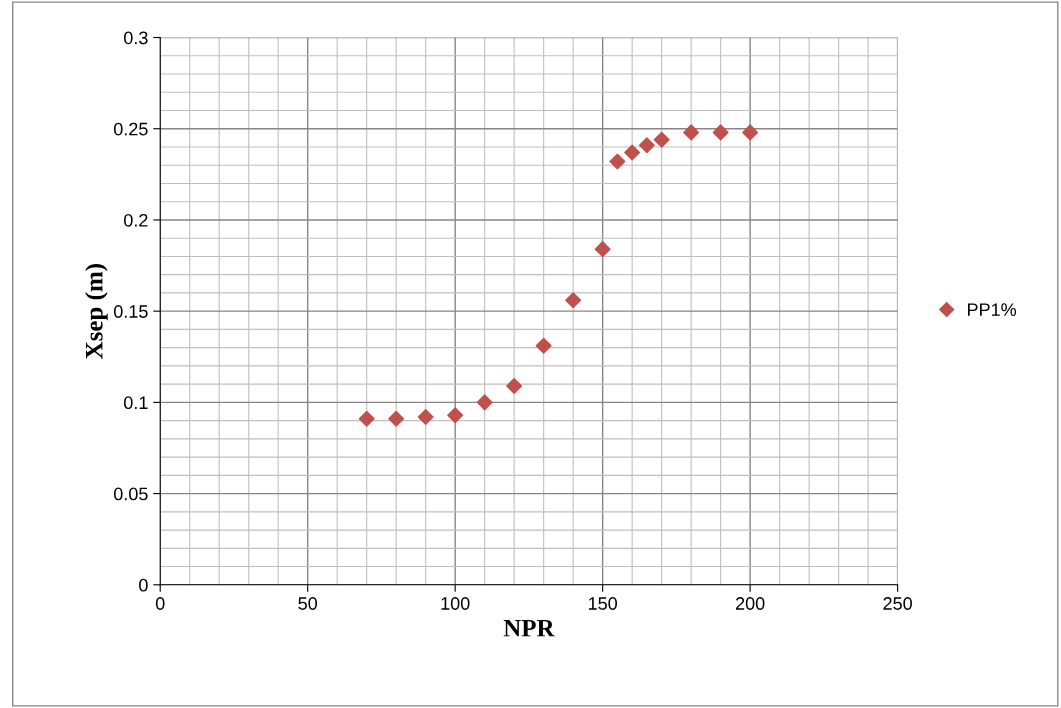 The image size is (1061, 708). I want to click on y-tick-label: 0.2, so click(136, 220).